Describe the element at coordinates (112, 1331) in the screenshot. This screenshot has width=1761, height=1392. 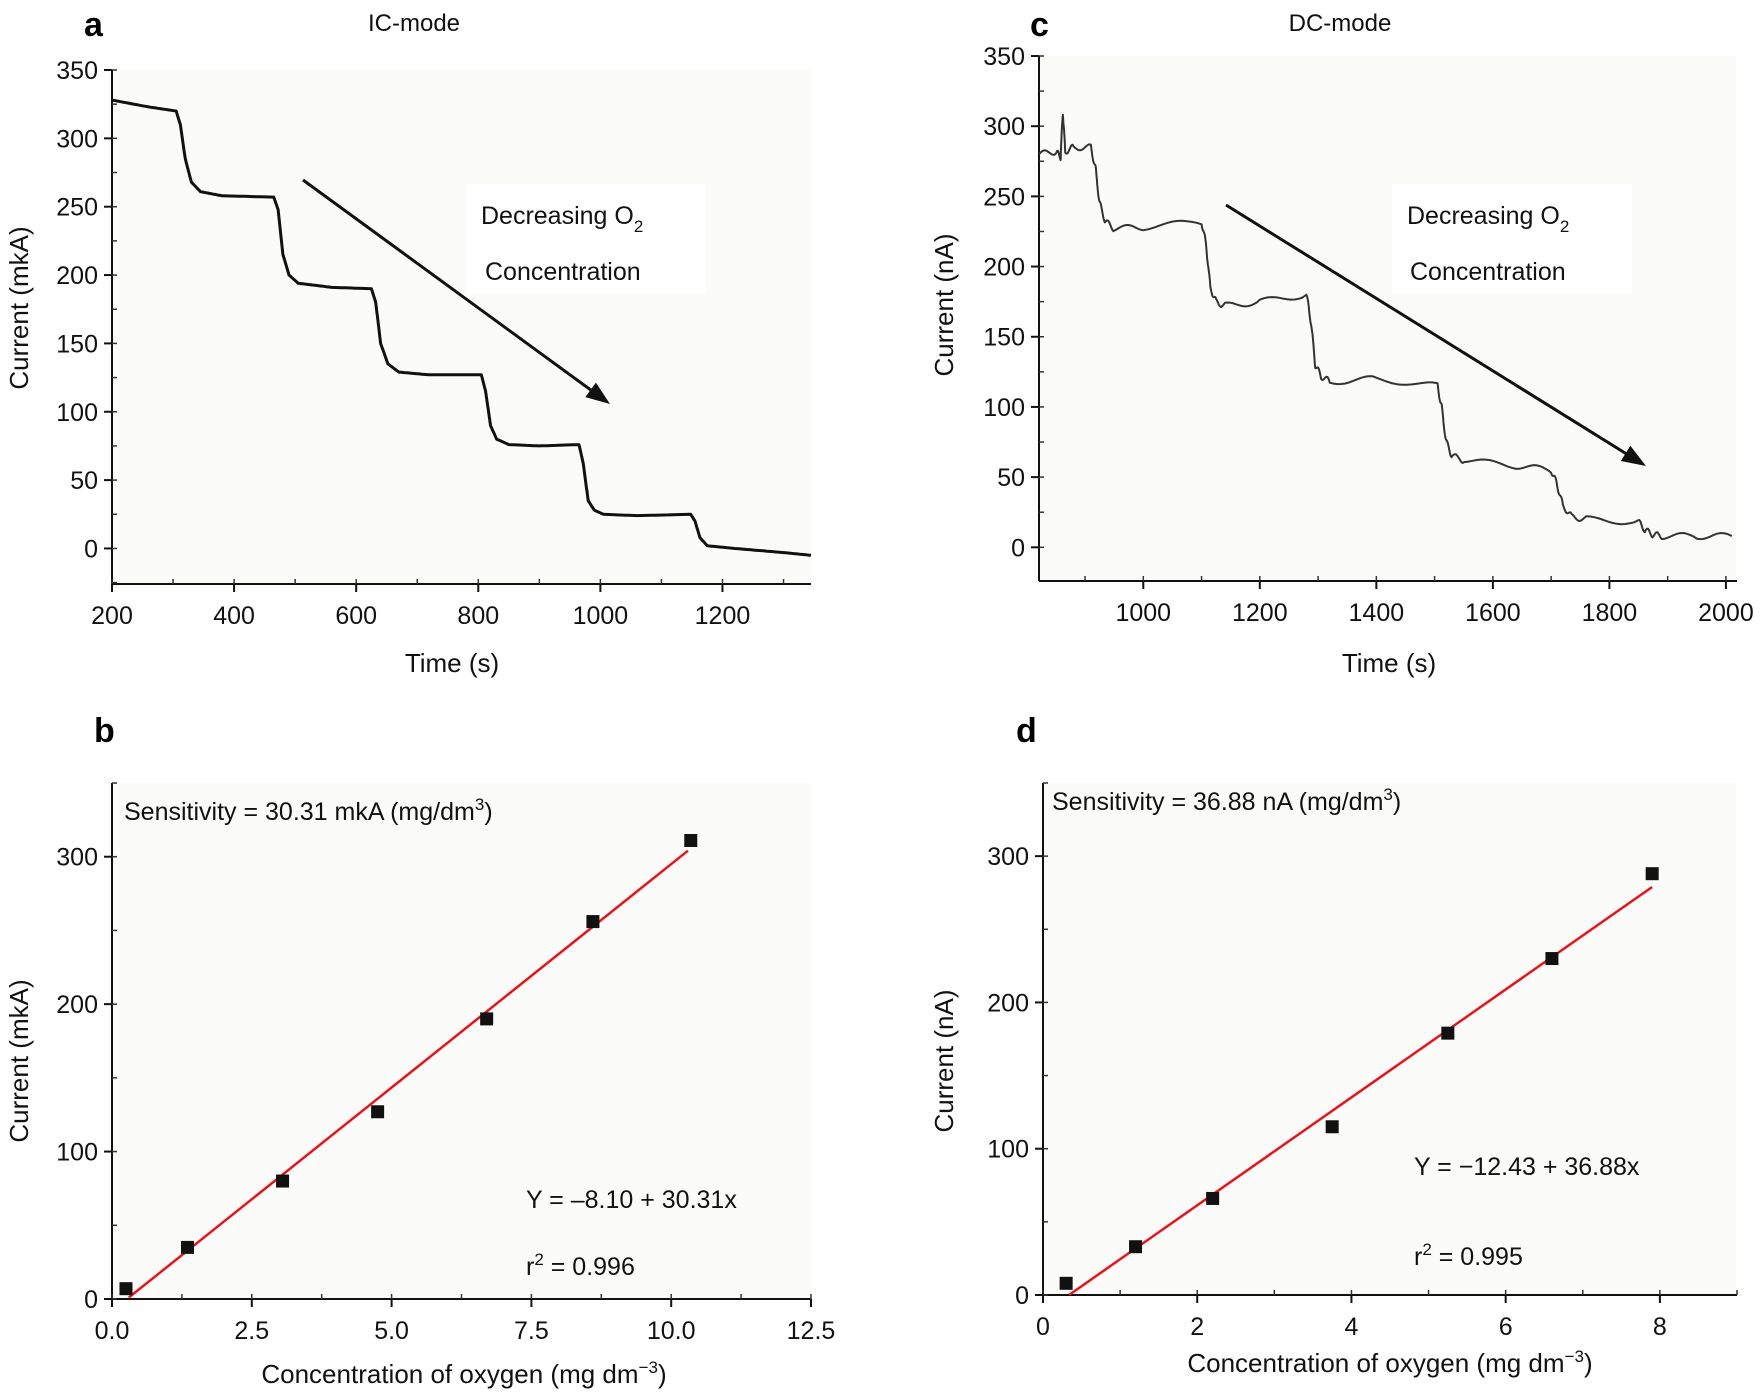
I see `x-tick-label: 0.0` at that location.